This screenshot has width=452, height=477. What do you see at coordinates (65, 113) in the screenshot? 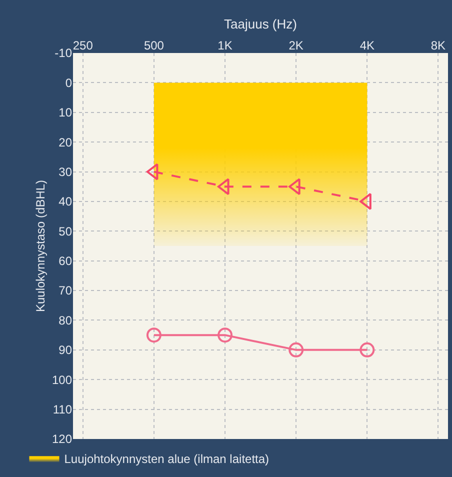
I see `y-tick-label: 10` at bounding box center [65, 113].